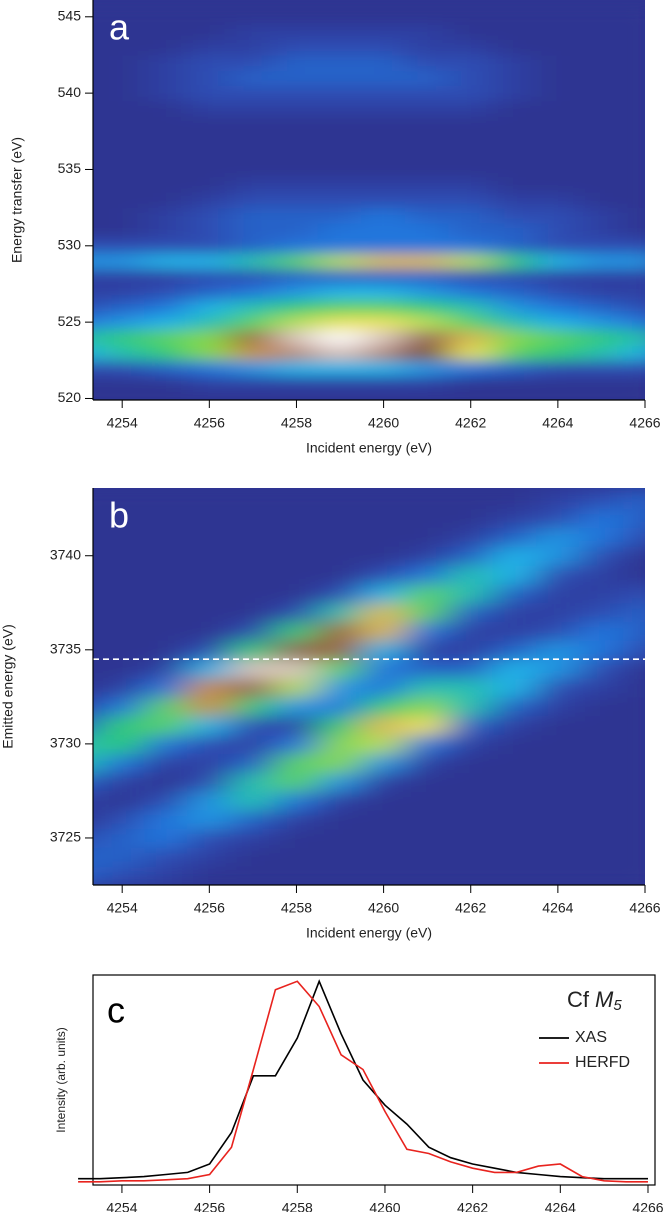 The image size is (666, 1212). Describe the element at coordinates (70, 15) in the screenshot. I see `y-tick-label: 545` at that location.